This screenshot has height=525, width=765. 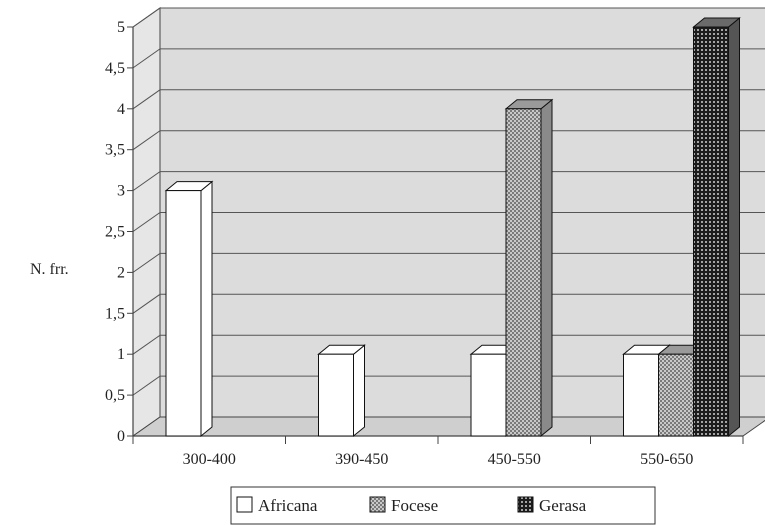 I want to click on legend: Africana Focese Gerasa, so click(x=443, y=505).